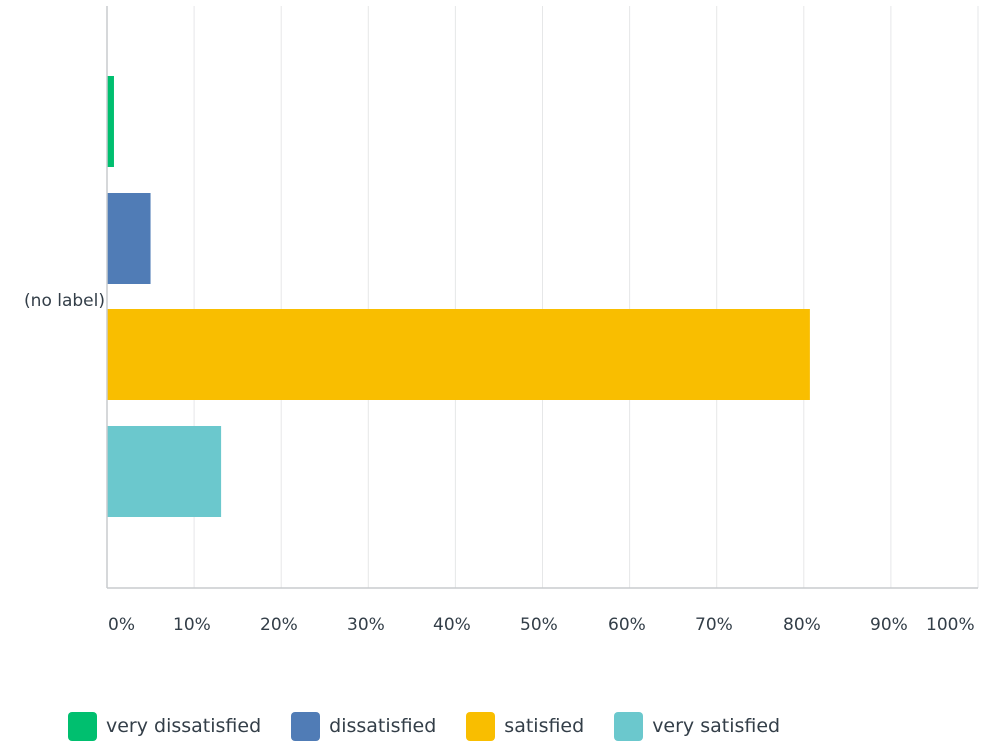  I want to click on legend-item: very dissatisfied, so click(165, 726).